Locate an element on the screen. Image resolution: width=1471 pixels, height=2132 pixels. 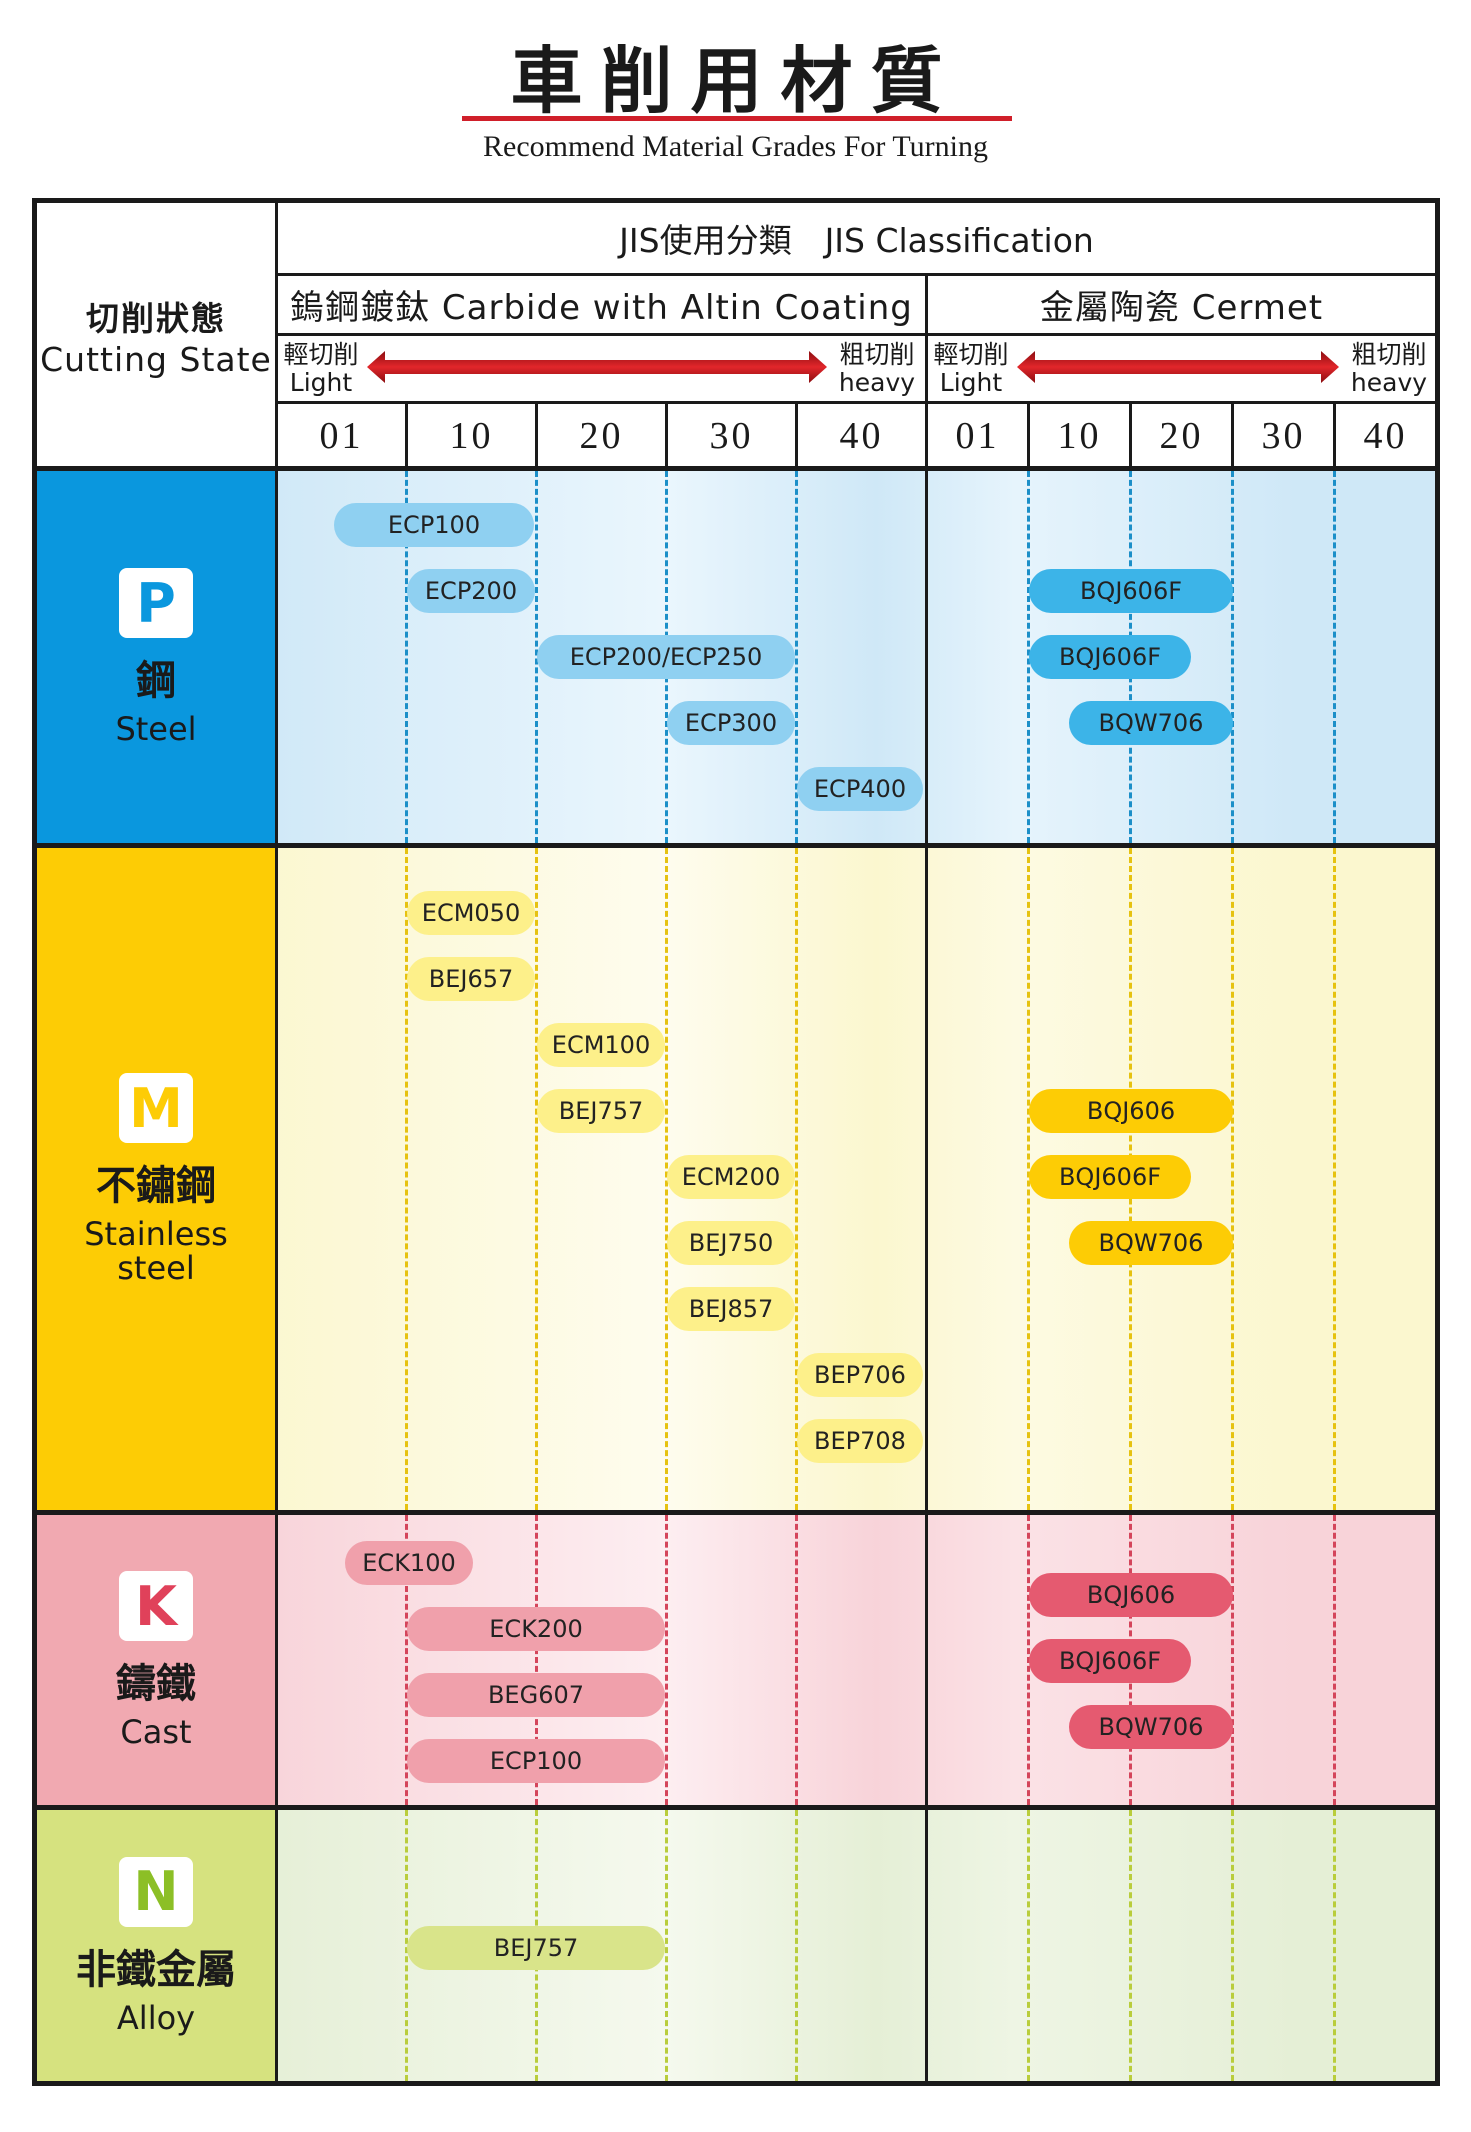
light-label-cermet: 輕切削 Light is located at coordinates (971, 369).